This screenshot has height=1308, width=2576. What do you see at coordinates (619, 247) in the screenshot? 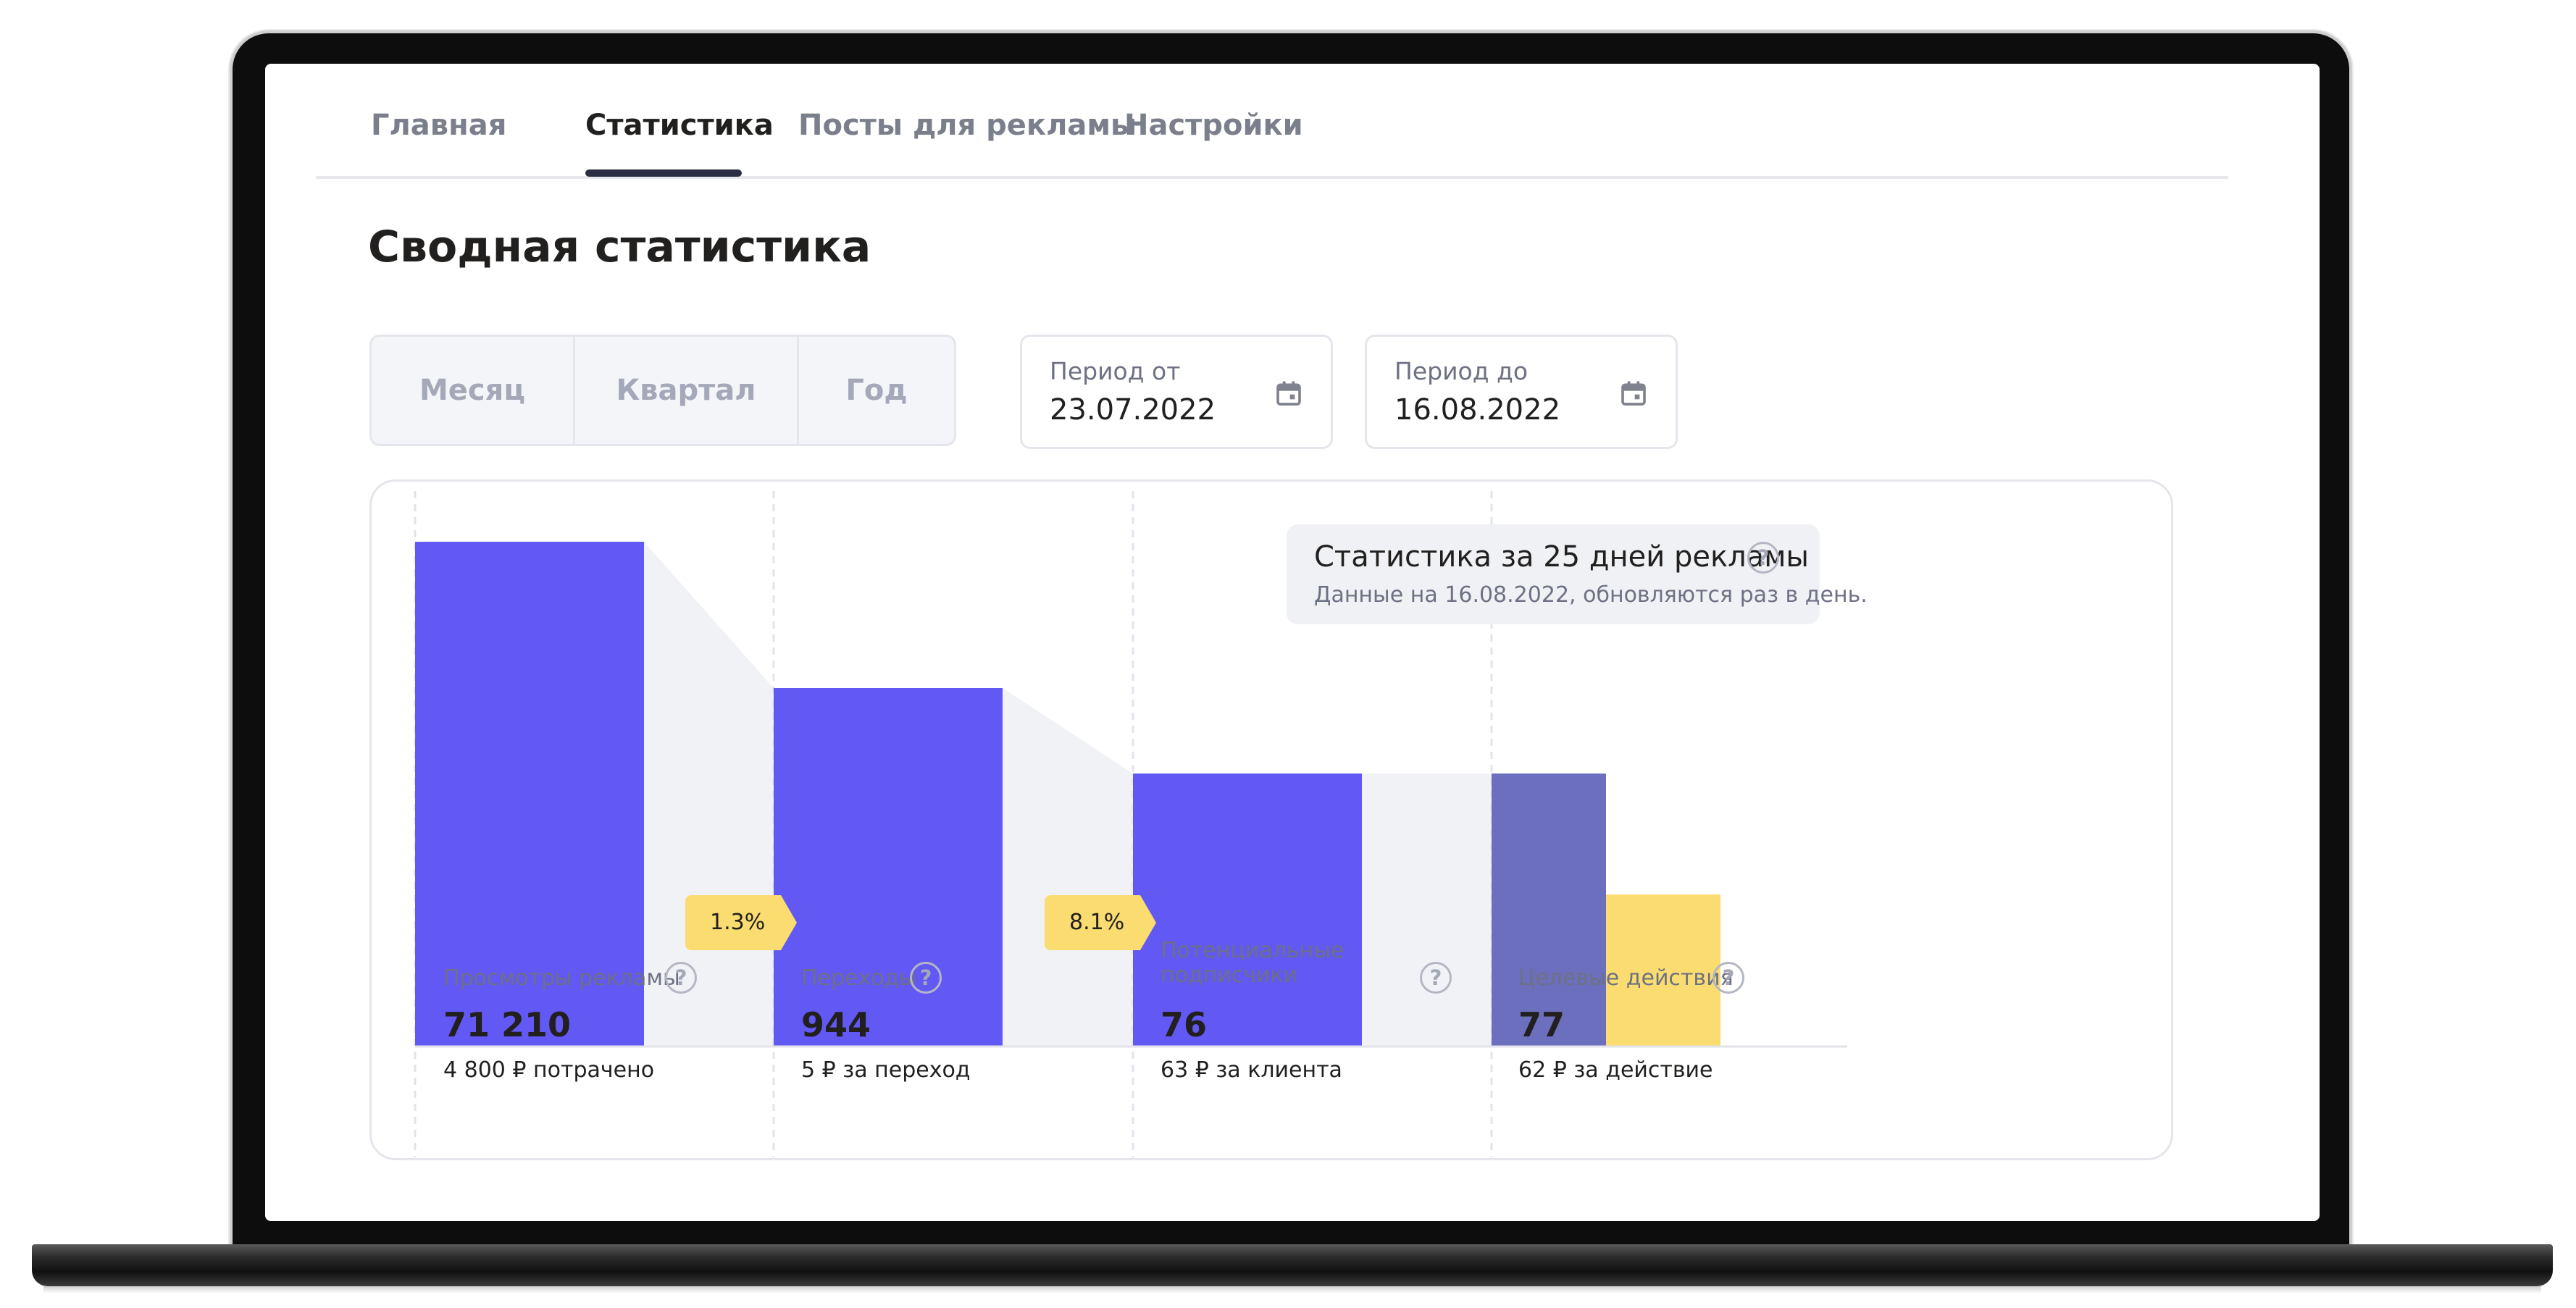
I see `page-title: Сводная статистика` at bounding box center [619, 247].